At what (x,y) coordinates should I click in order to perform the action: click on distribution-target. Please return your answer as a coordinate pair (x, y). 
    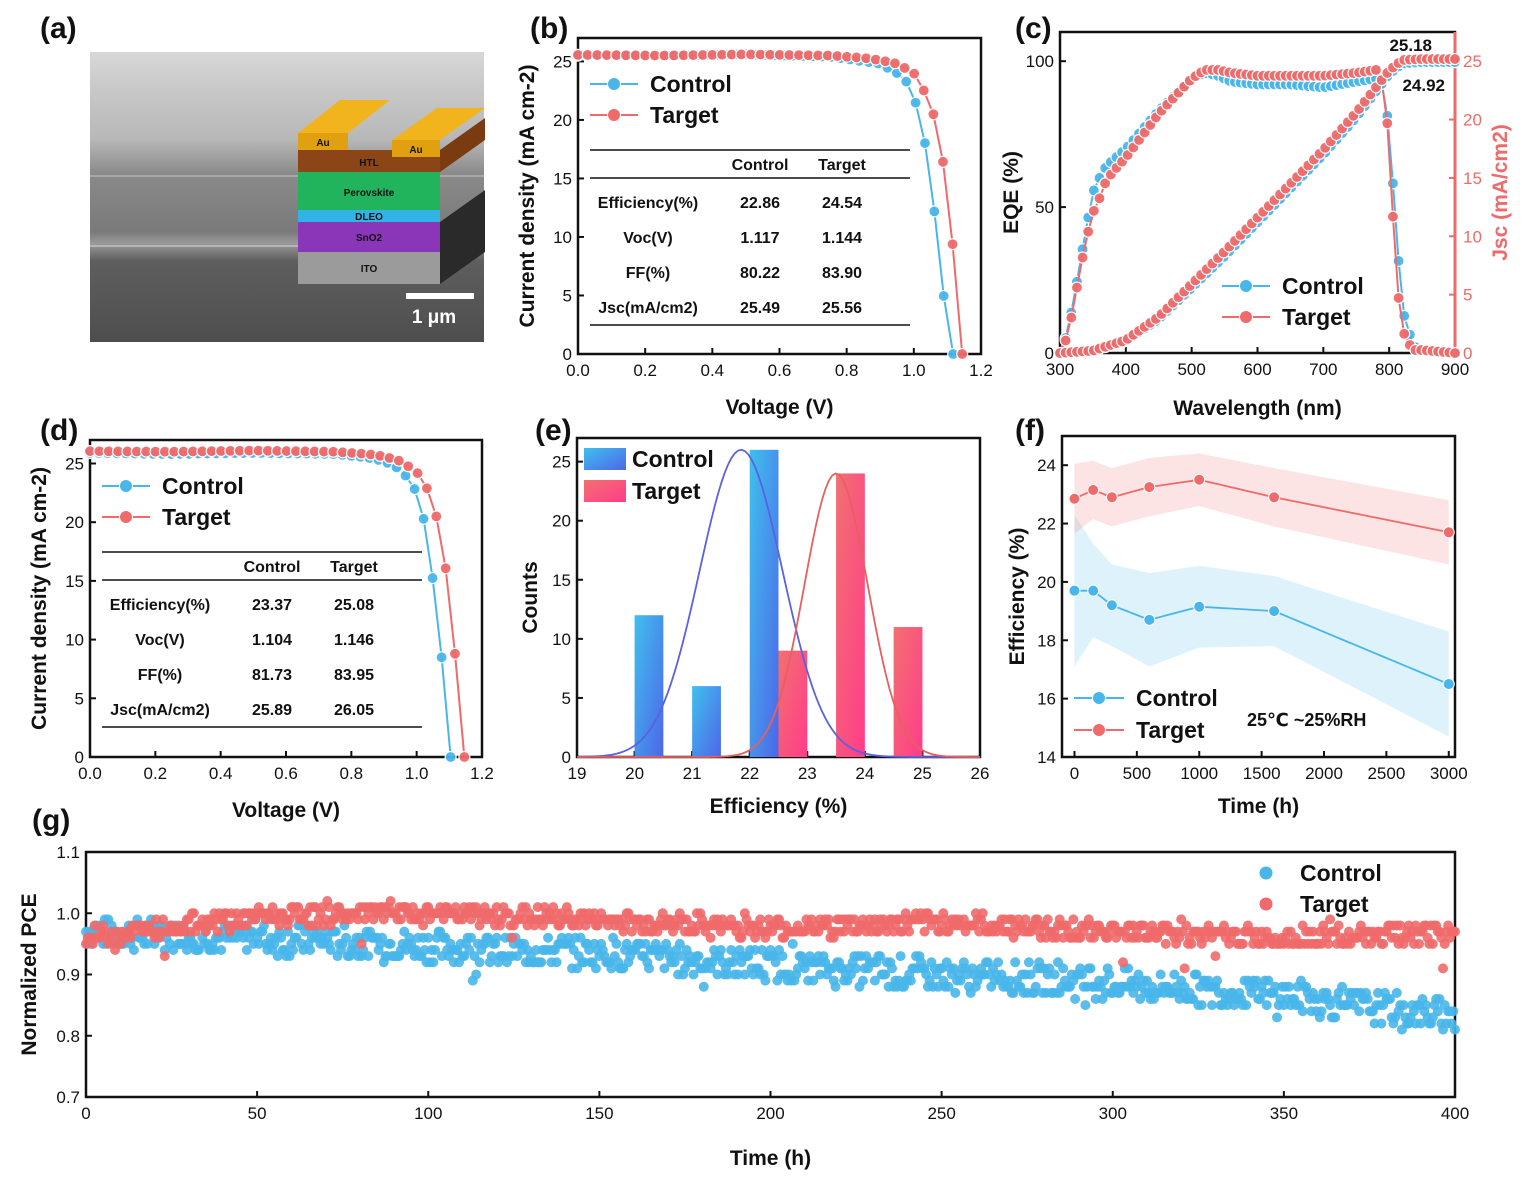
    Looking at the image, I should click on (779, 615).